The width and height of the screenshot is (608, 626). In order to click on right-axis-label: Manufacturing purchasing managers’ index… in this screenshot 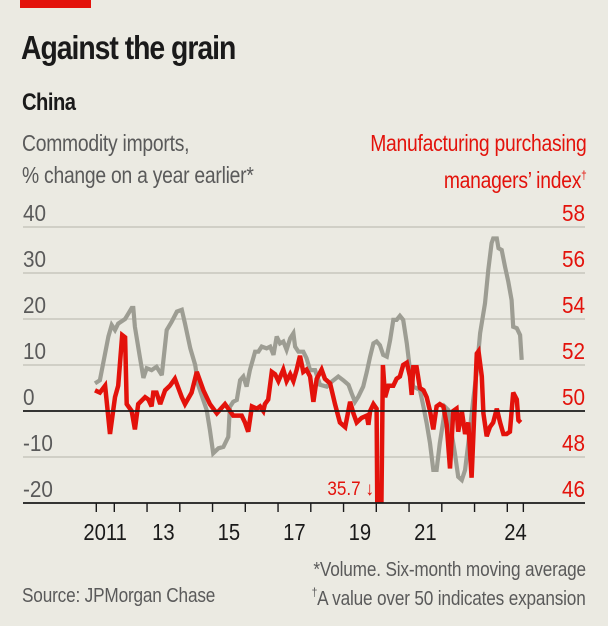, I will do `click(478, 161)`.